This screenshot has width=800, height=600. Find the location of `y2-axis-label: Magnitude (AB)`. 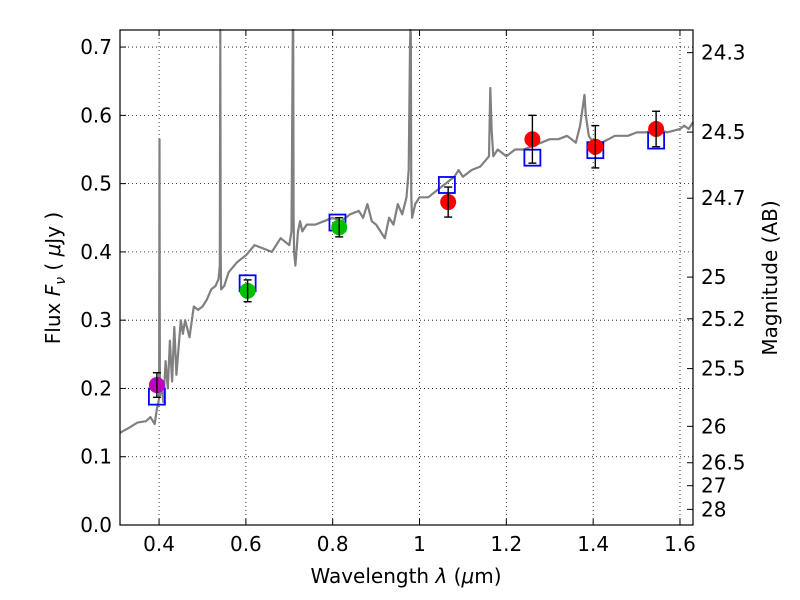

y2-axis-label: Magnitude (AB) is located at coordinates (770, 277).